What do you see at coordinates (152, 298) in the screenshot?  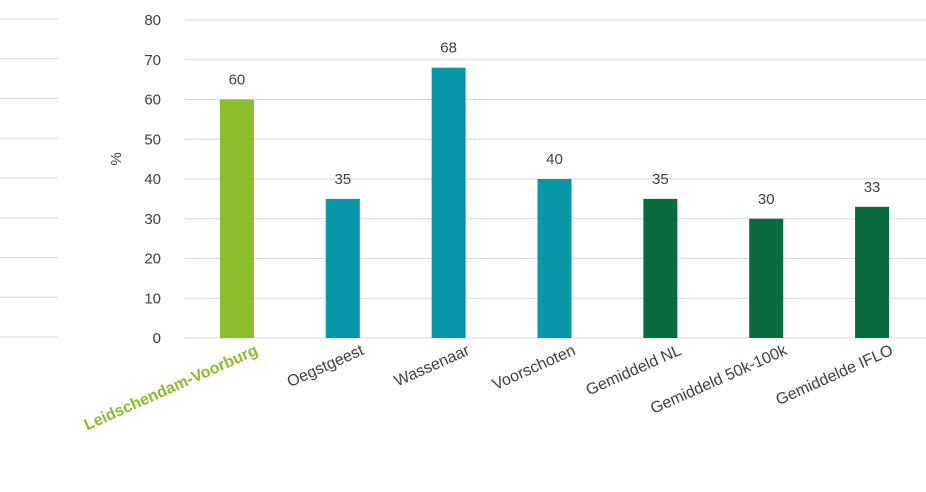 I see `y-tick-label: 10` at bounding box center [152, 298].